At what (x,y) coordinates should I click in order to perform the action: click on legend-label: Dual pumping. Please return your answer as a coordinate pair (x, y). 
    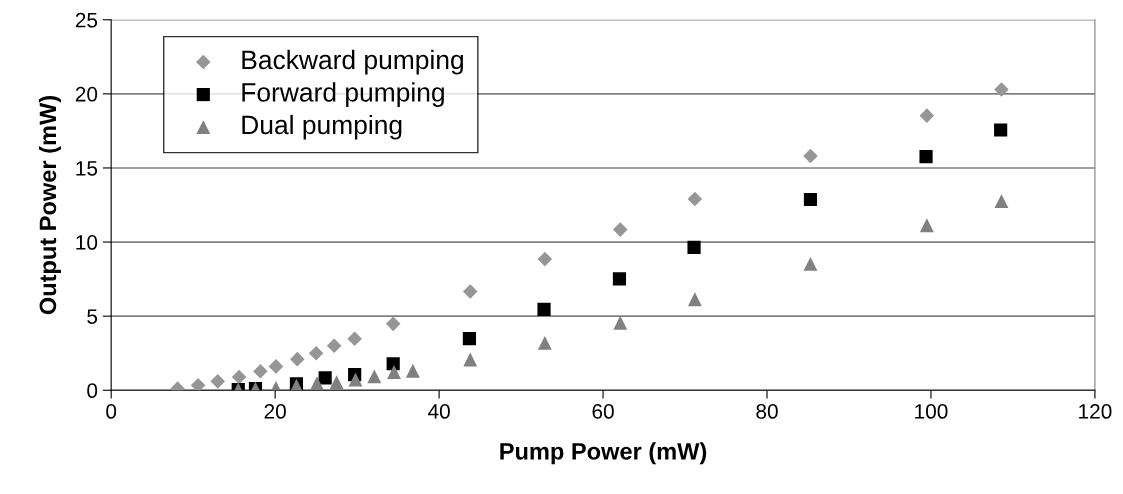
    Looking at the image, I should click on (322, 127).